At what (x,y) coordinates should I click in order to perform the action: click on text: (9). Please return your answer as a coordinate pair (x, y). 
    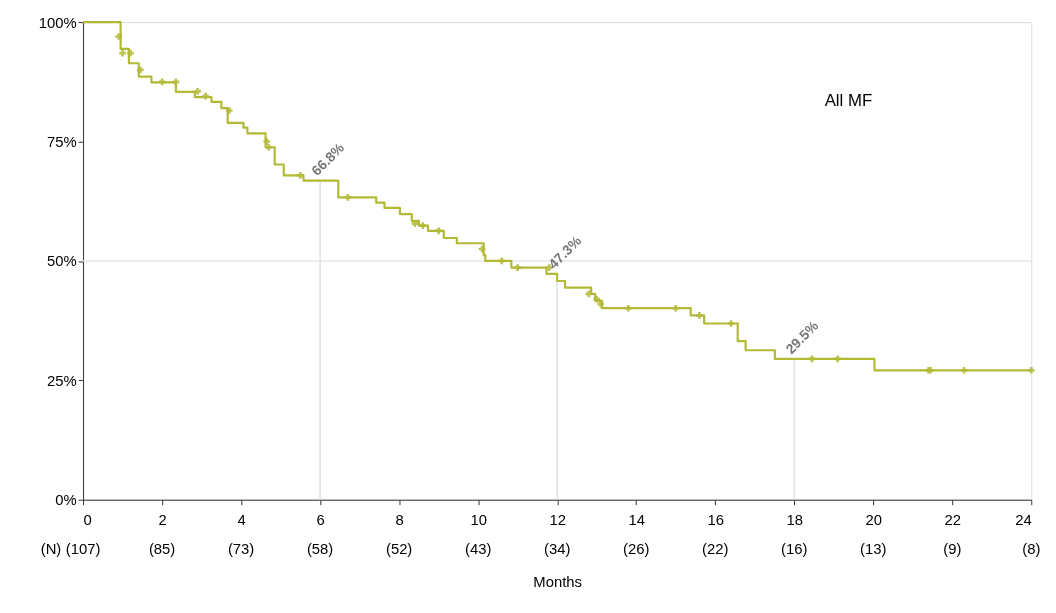
    Looking at the image, I should click on (952, 549).